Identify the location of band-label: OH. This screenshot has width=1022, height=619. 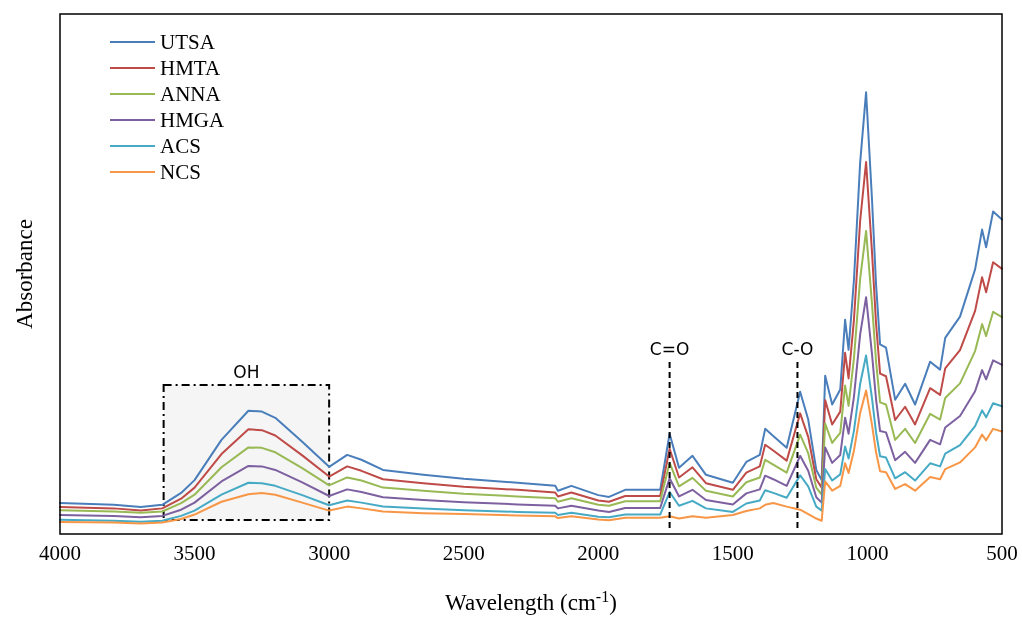
(246, 372).